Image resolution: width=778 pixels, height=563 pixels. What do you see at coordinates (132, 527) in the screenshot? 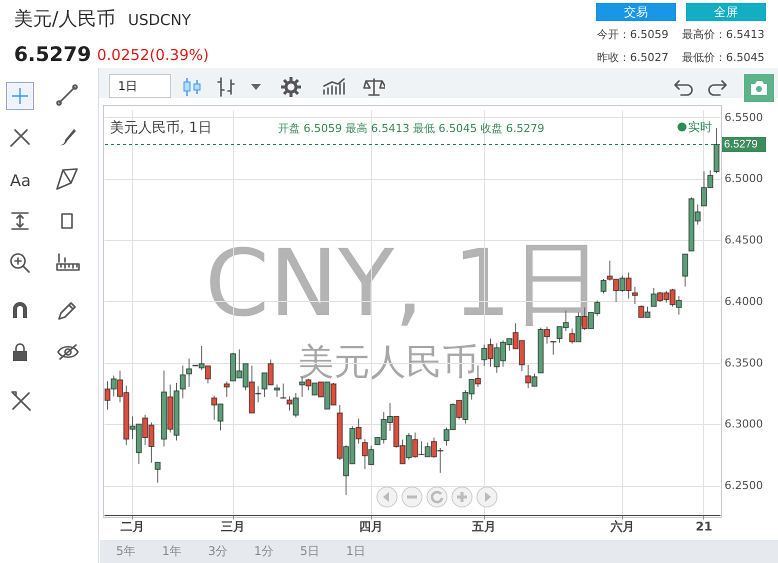
I see `x-tick-label: 二月` at bounding box center [132, 527].